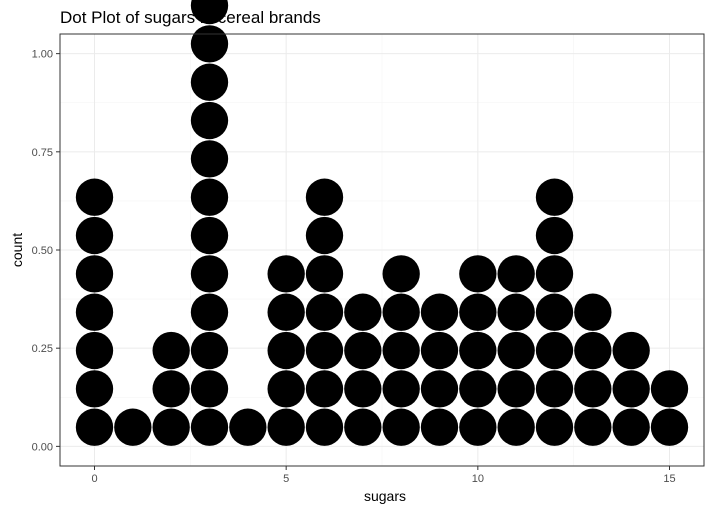 The width and height of the screenshot is (705, 508). What do you see at coordinates (42, 447) in the screenshot?
I see `y-tick-label: 0.00` at bounding box center [42, 447].